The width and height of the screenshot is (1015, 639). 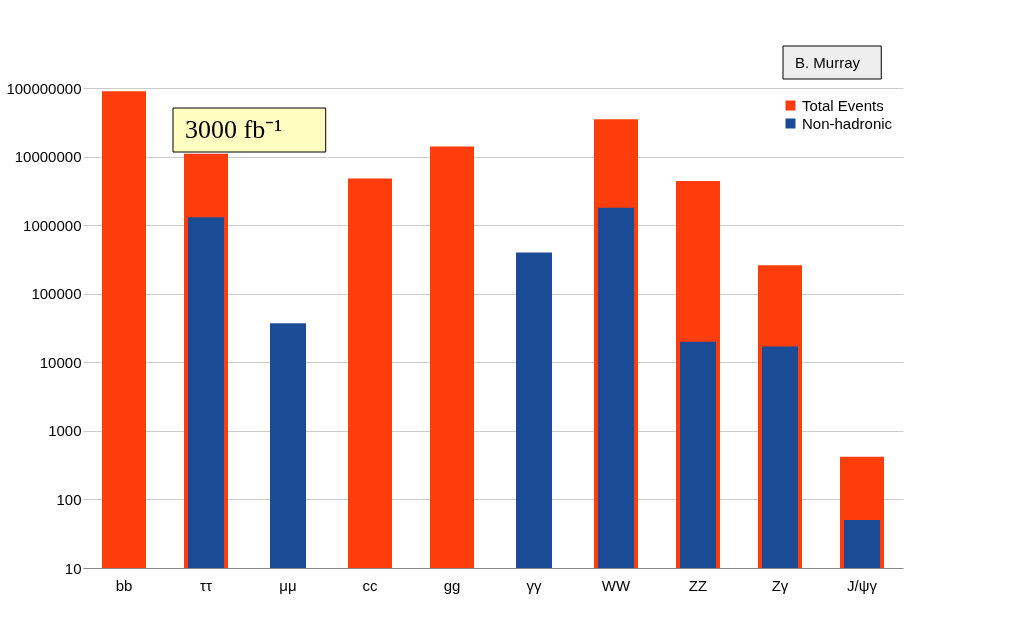 I want to click on legend-label: Non-hadronic, so click(x=847, y=123).